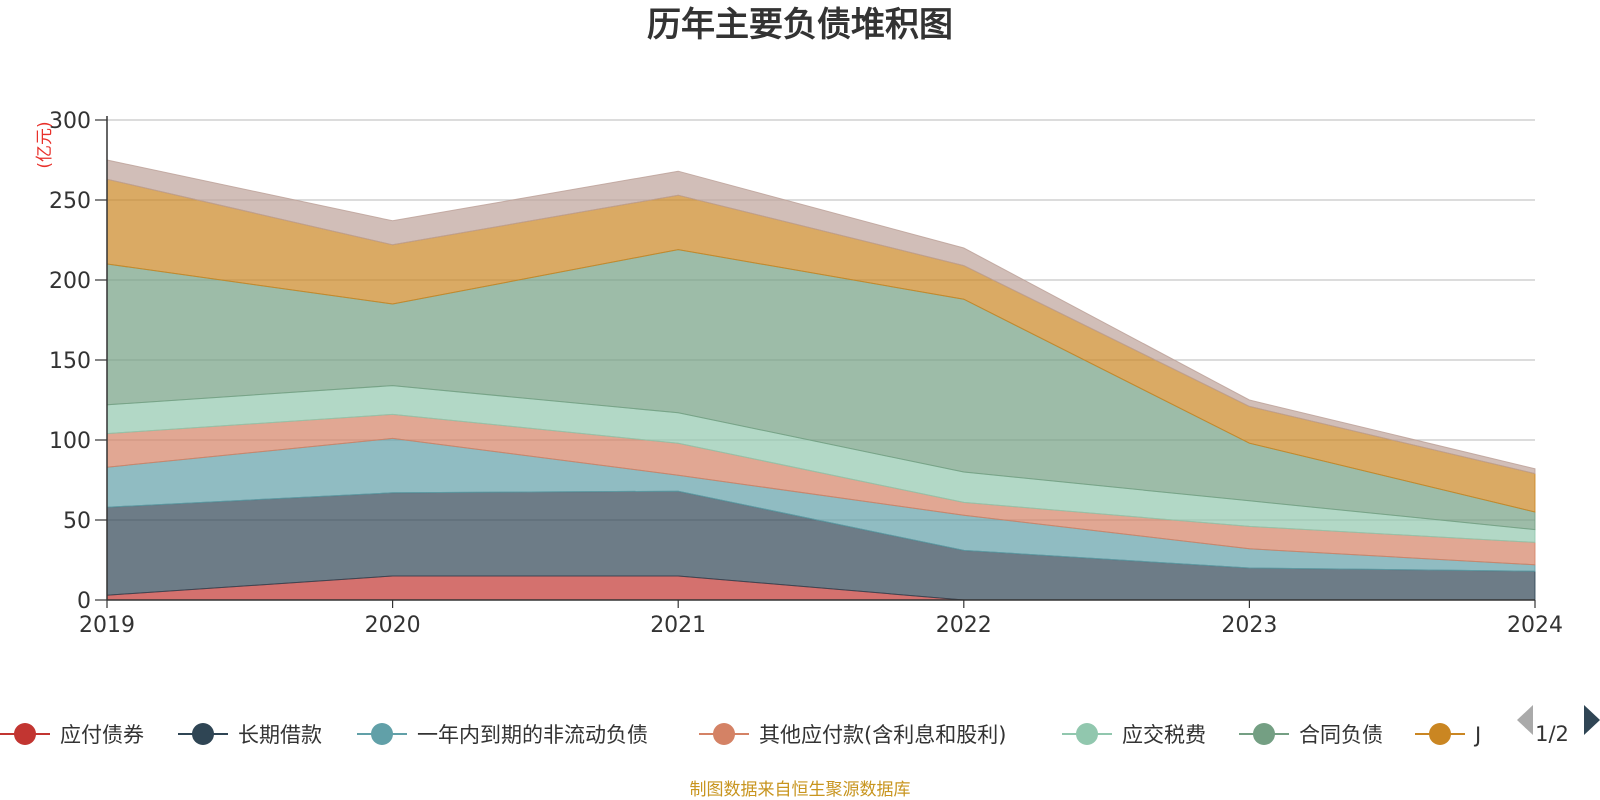 Image resolution: width=1600 pixels, height=800 pixels. Describe the element at coordinates (45, 144) in the screenshot. I see `y-axis-unit-label: (亿元)` at that location.